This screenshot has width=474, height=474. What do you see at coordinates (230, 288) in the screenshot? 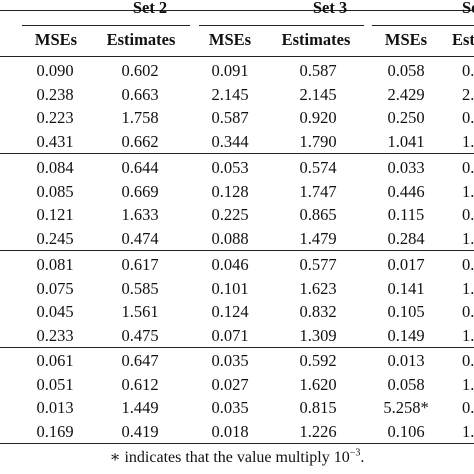
I see `table-cell: 0.101` at bounding box center [230, 288].